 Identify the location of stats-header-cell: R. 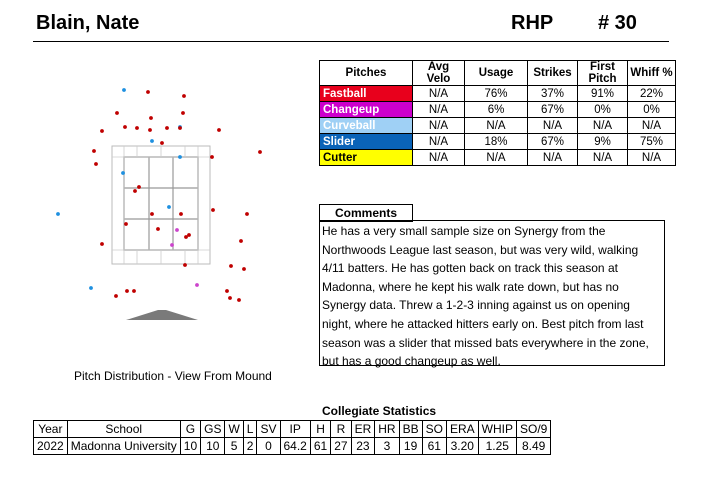
(341, 429).